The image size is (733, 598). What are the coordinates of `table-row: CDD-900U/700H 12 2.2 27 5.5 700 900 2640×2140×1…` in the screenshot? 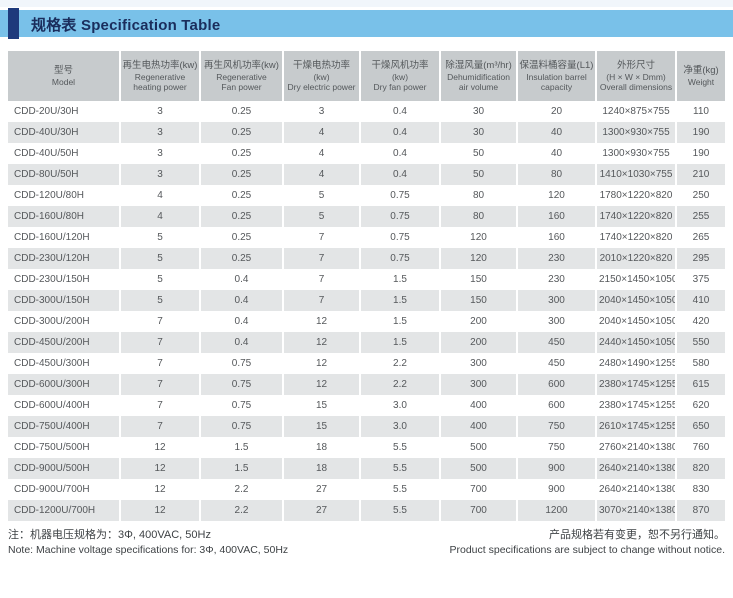 It's located at (366, 489).